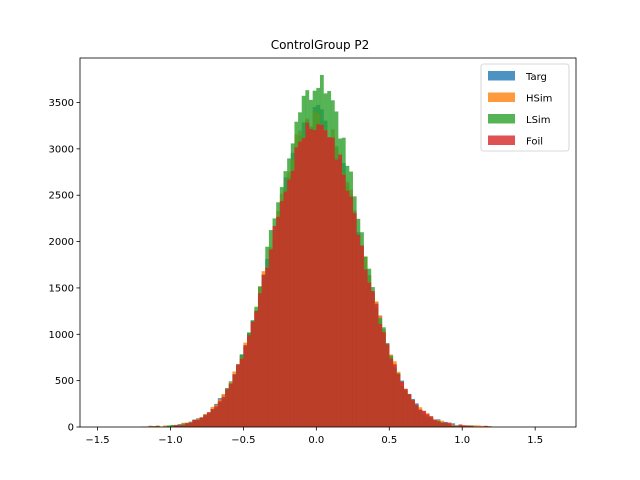 The image size is (640, 480). Describe the element at coordinates (320, 45) in the screenshot. I see `chart-title: ControlGroup P2` at that location.